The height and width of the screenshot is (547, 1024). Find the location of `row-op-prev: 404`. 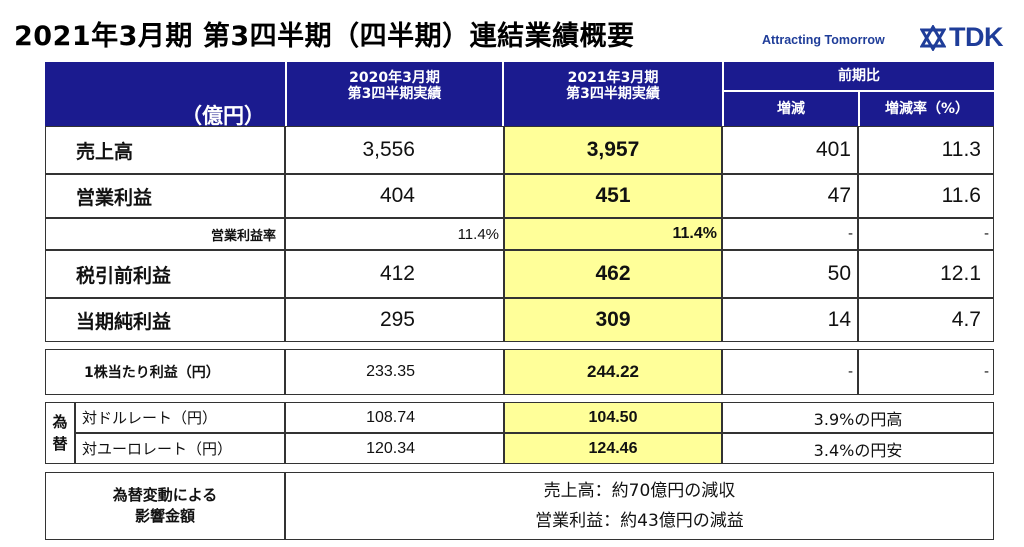

row-op-prev: 404 is located at coordinates (394, 196).